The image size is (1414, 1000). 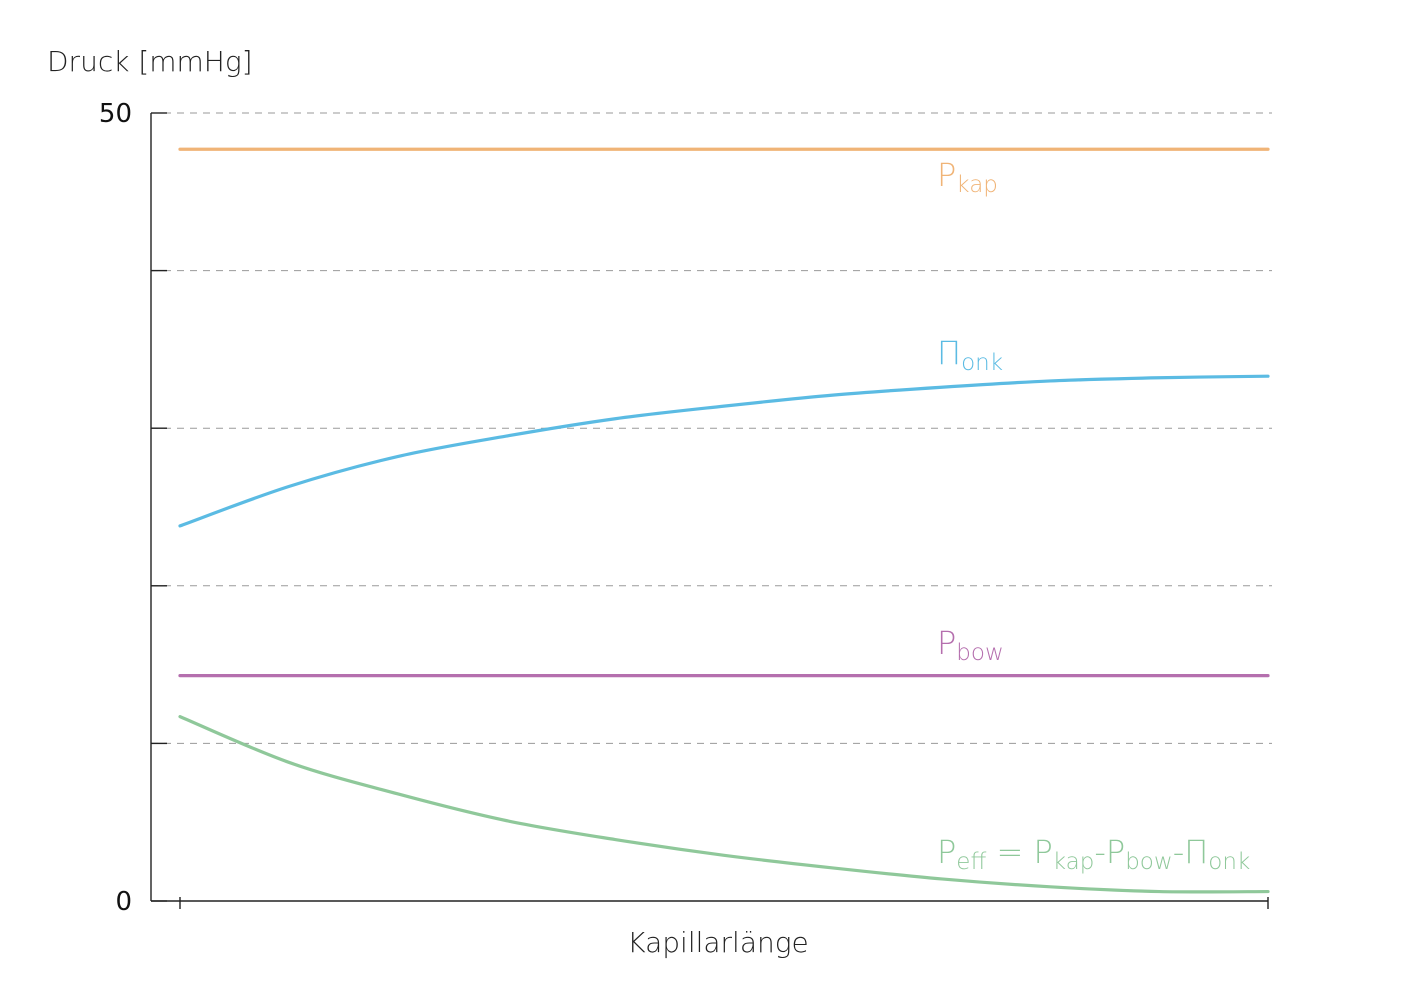 I want to click on y-tick-label-0: 0, so click(x=123, y=902).